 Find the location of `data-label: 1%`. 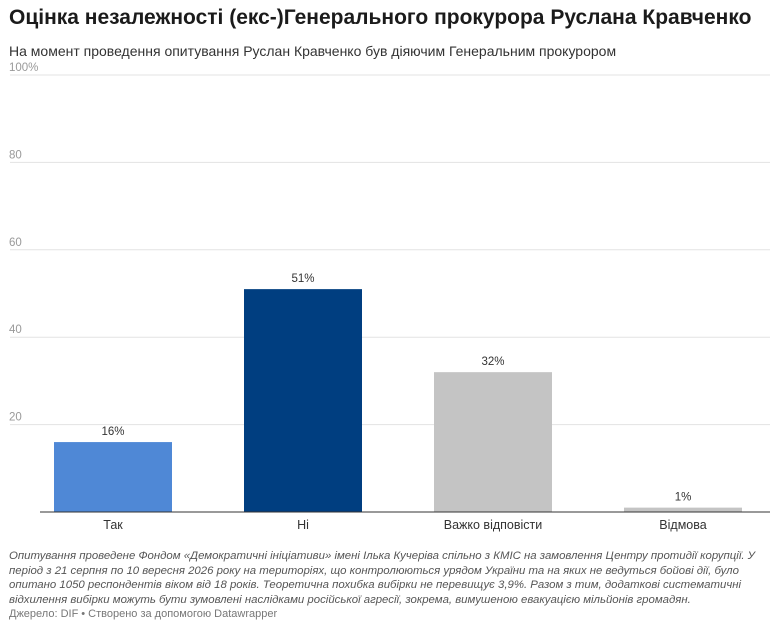

data-label: 1% is located at coordinates (683, 498).